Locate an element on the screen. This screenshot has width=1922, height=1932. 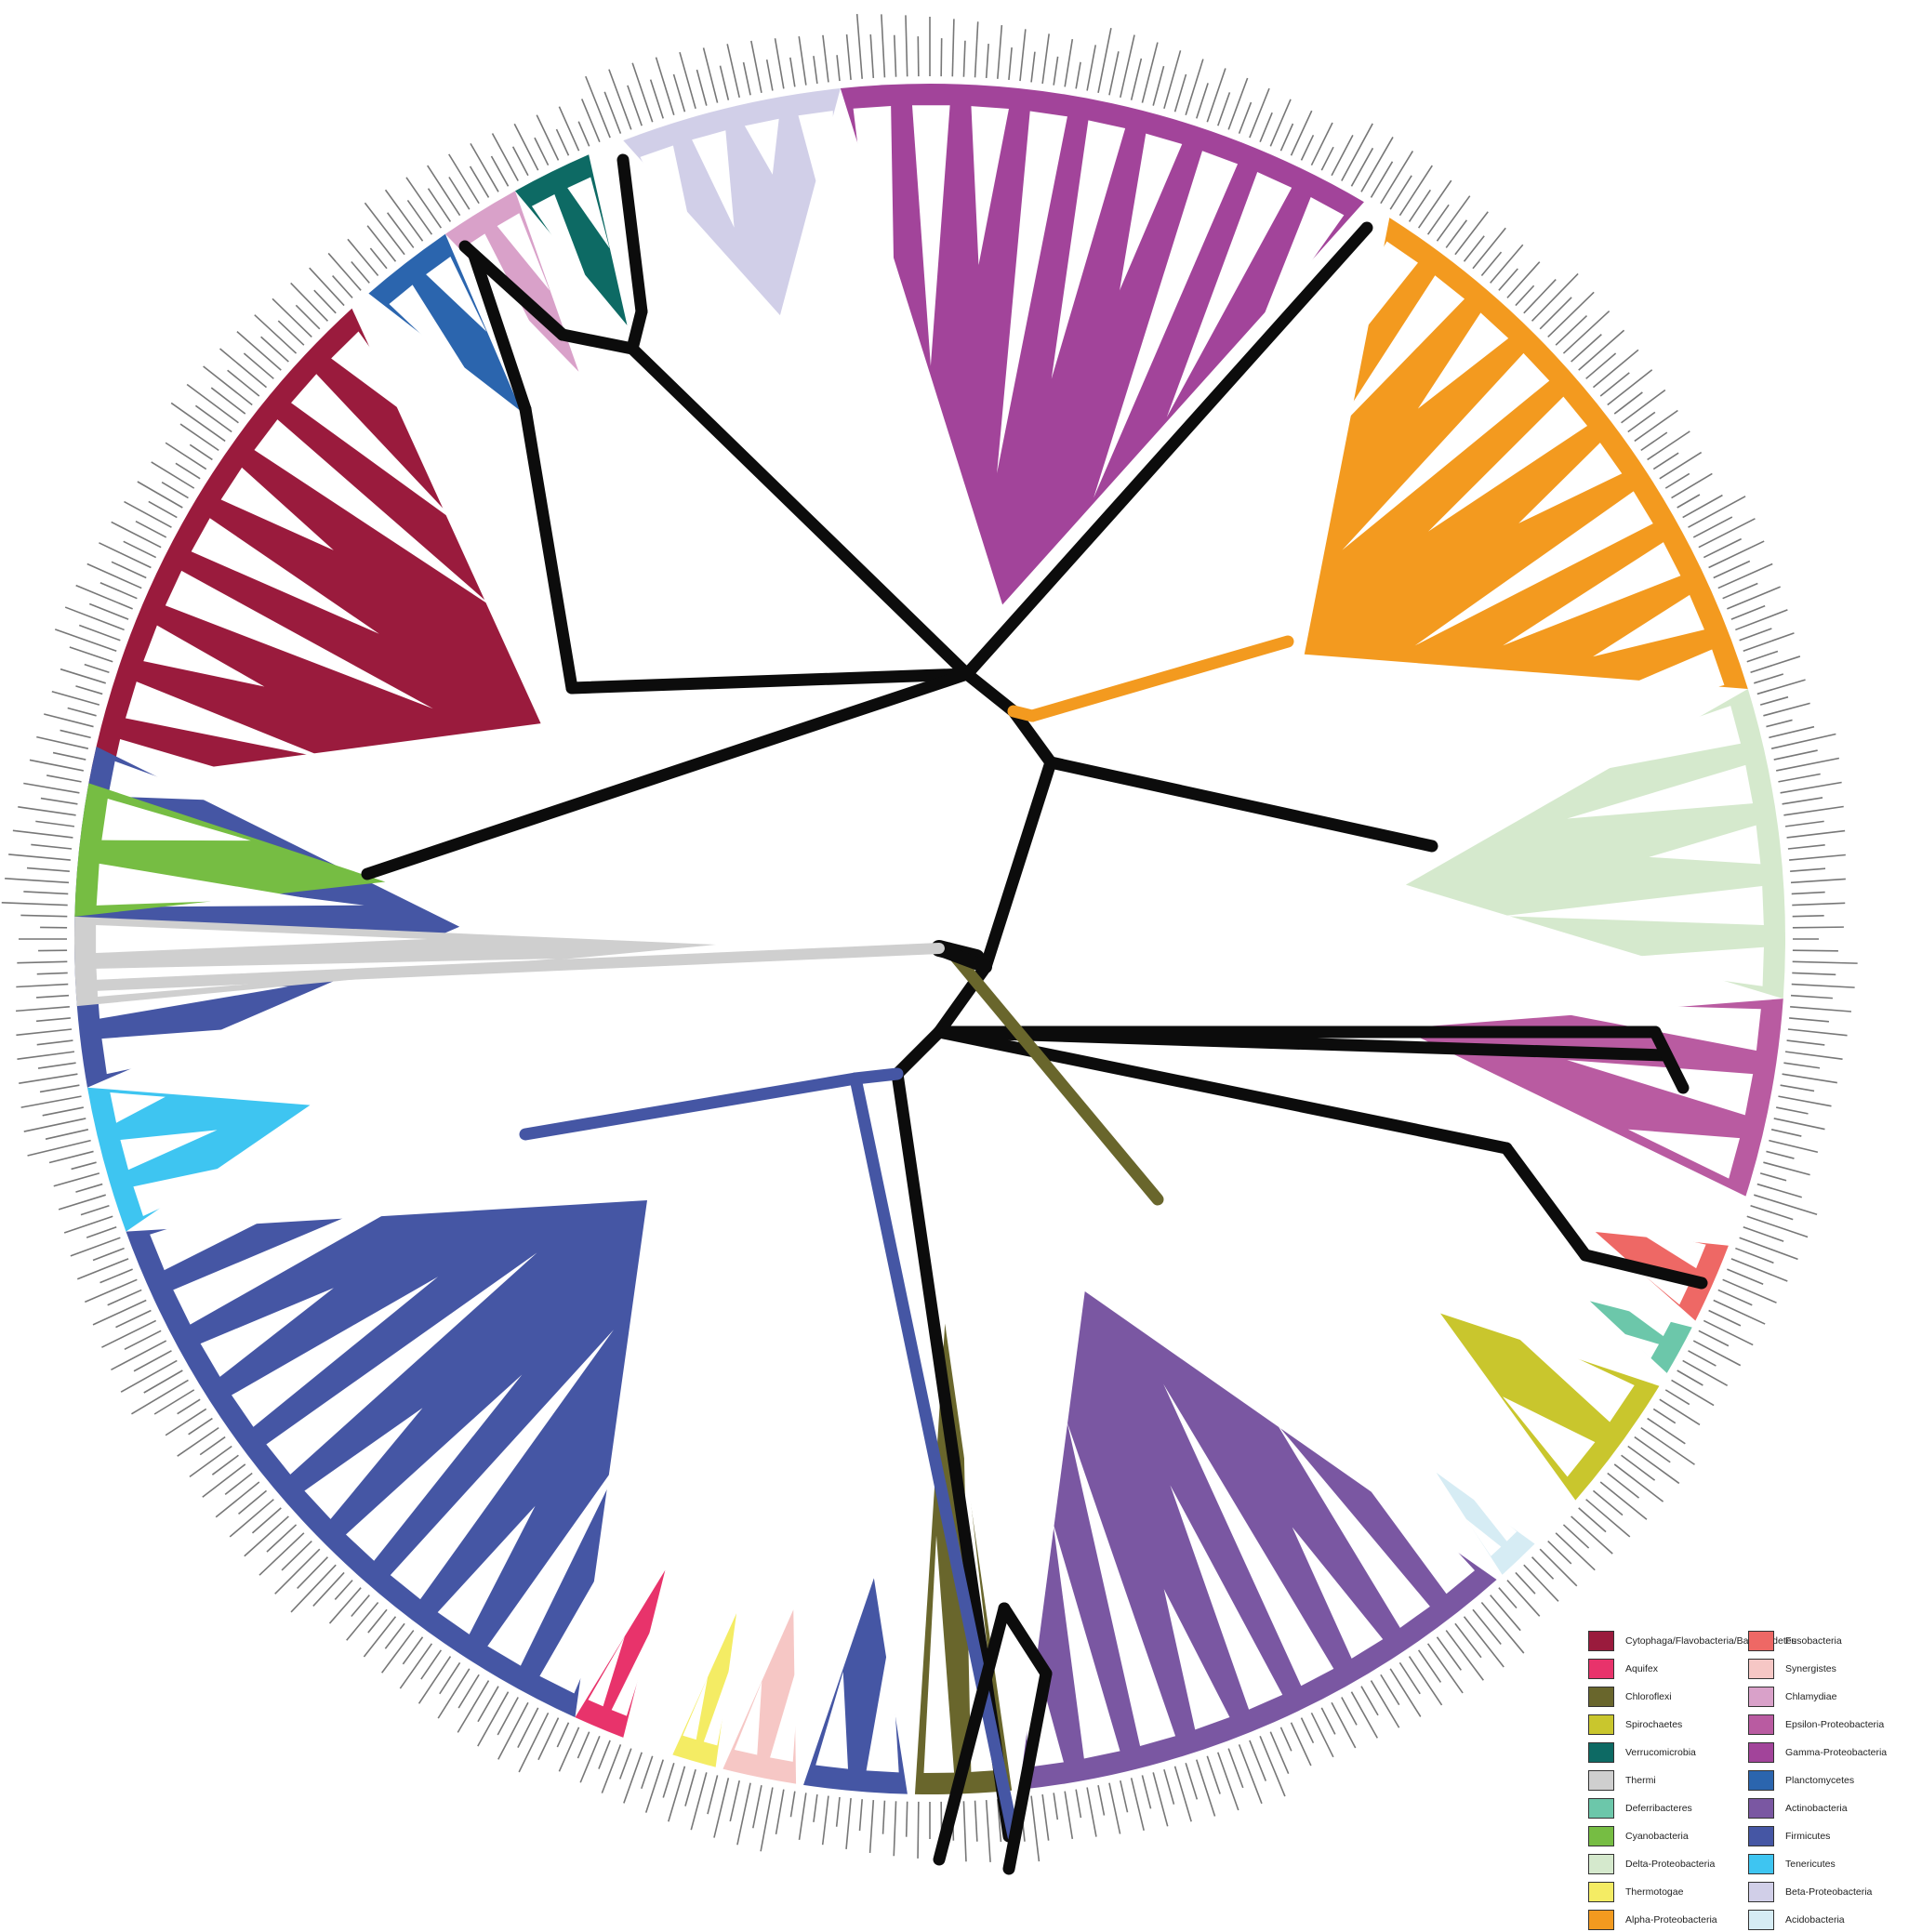
legend-label: Acidobacteria is located at coordinates (1815, 1920).